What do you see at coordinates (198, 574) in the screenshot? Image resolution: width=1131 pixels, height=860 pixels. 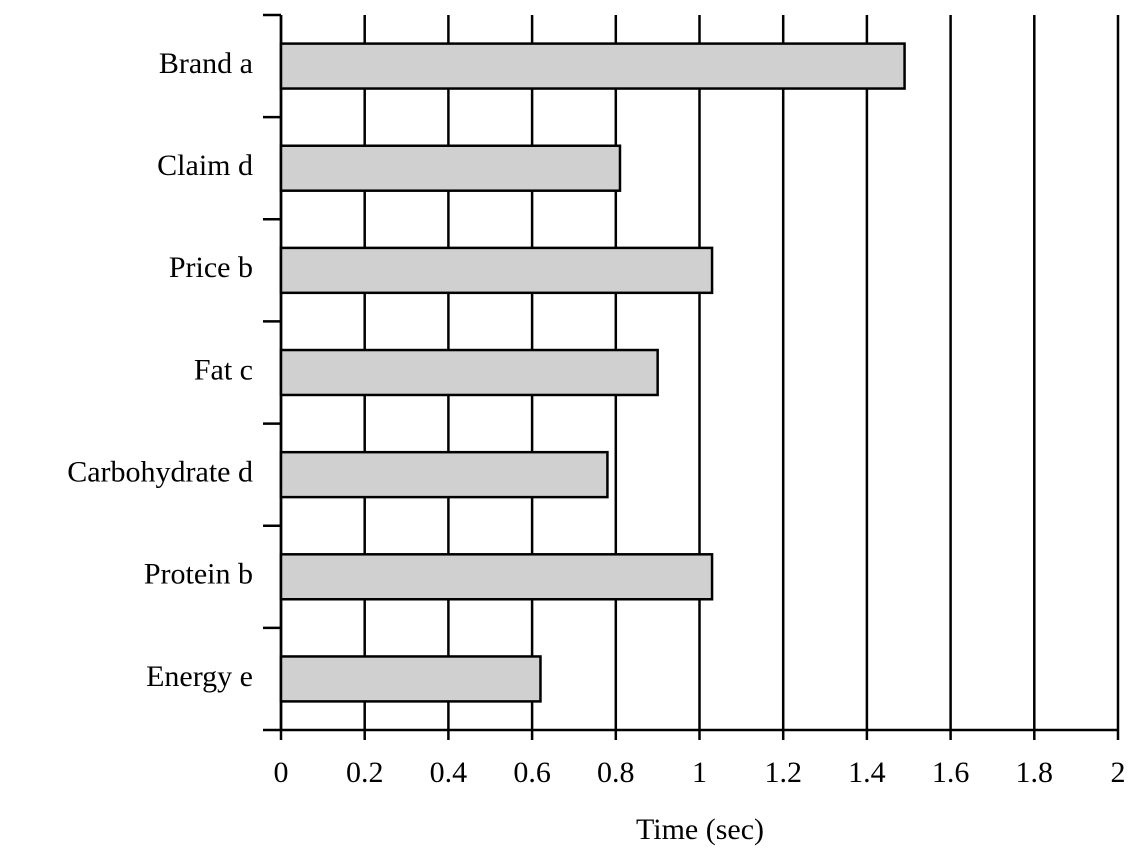 I see `y-tick-label: Protein b` at bounding box center [198, 574].